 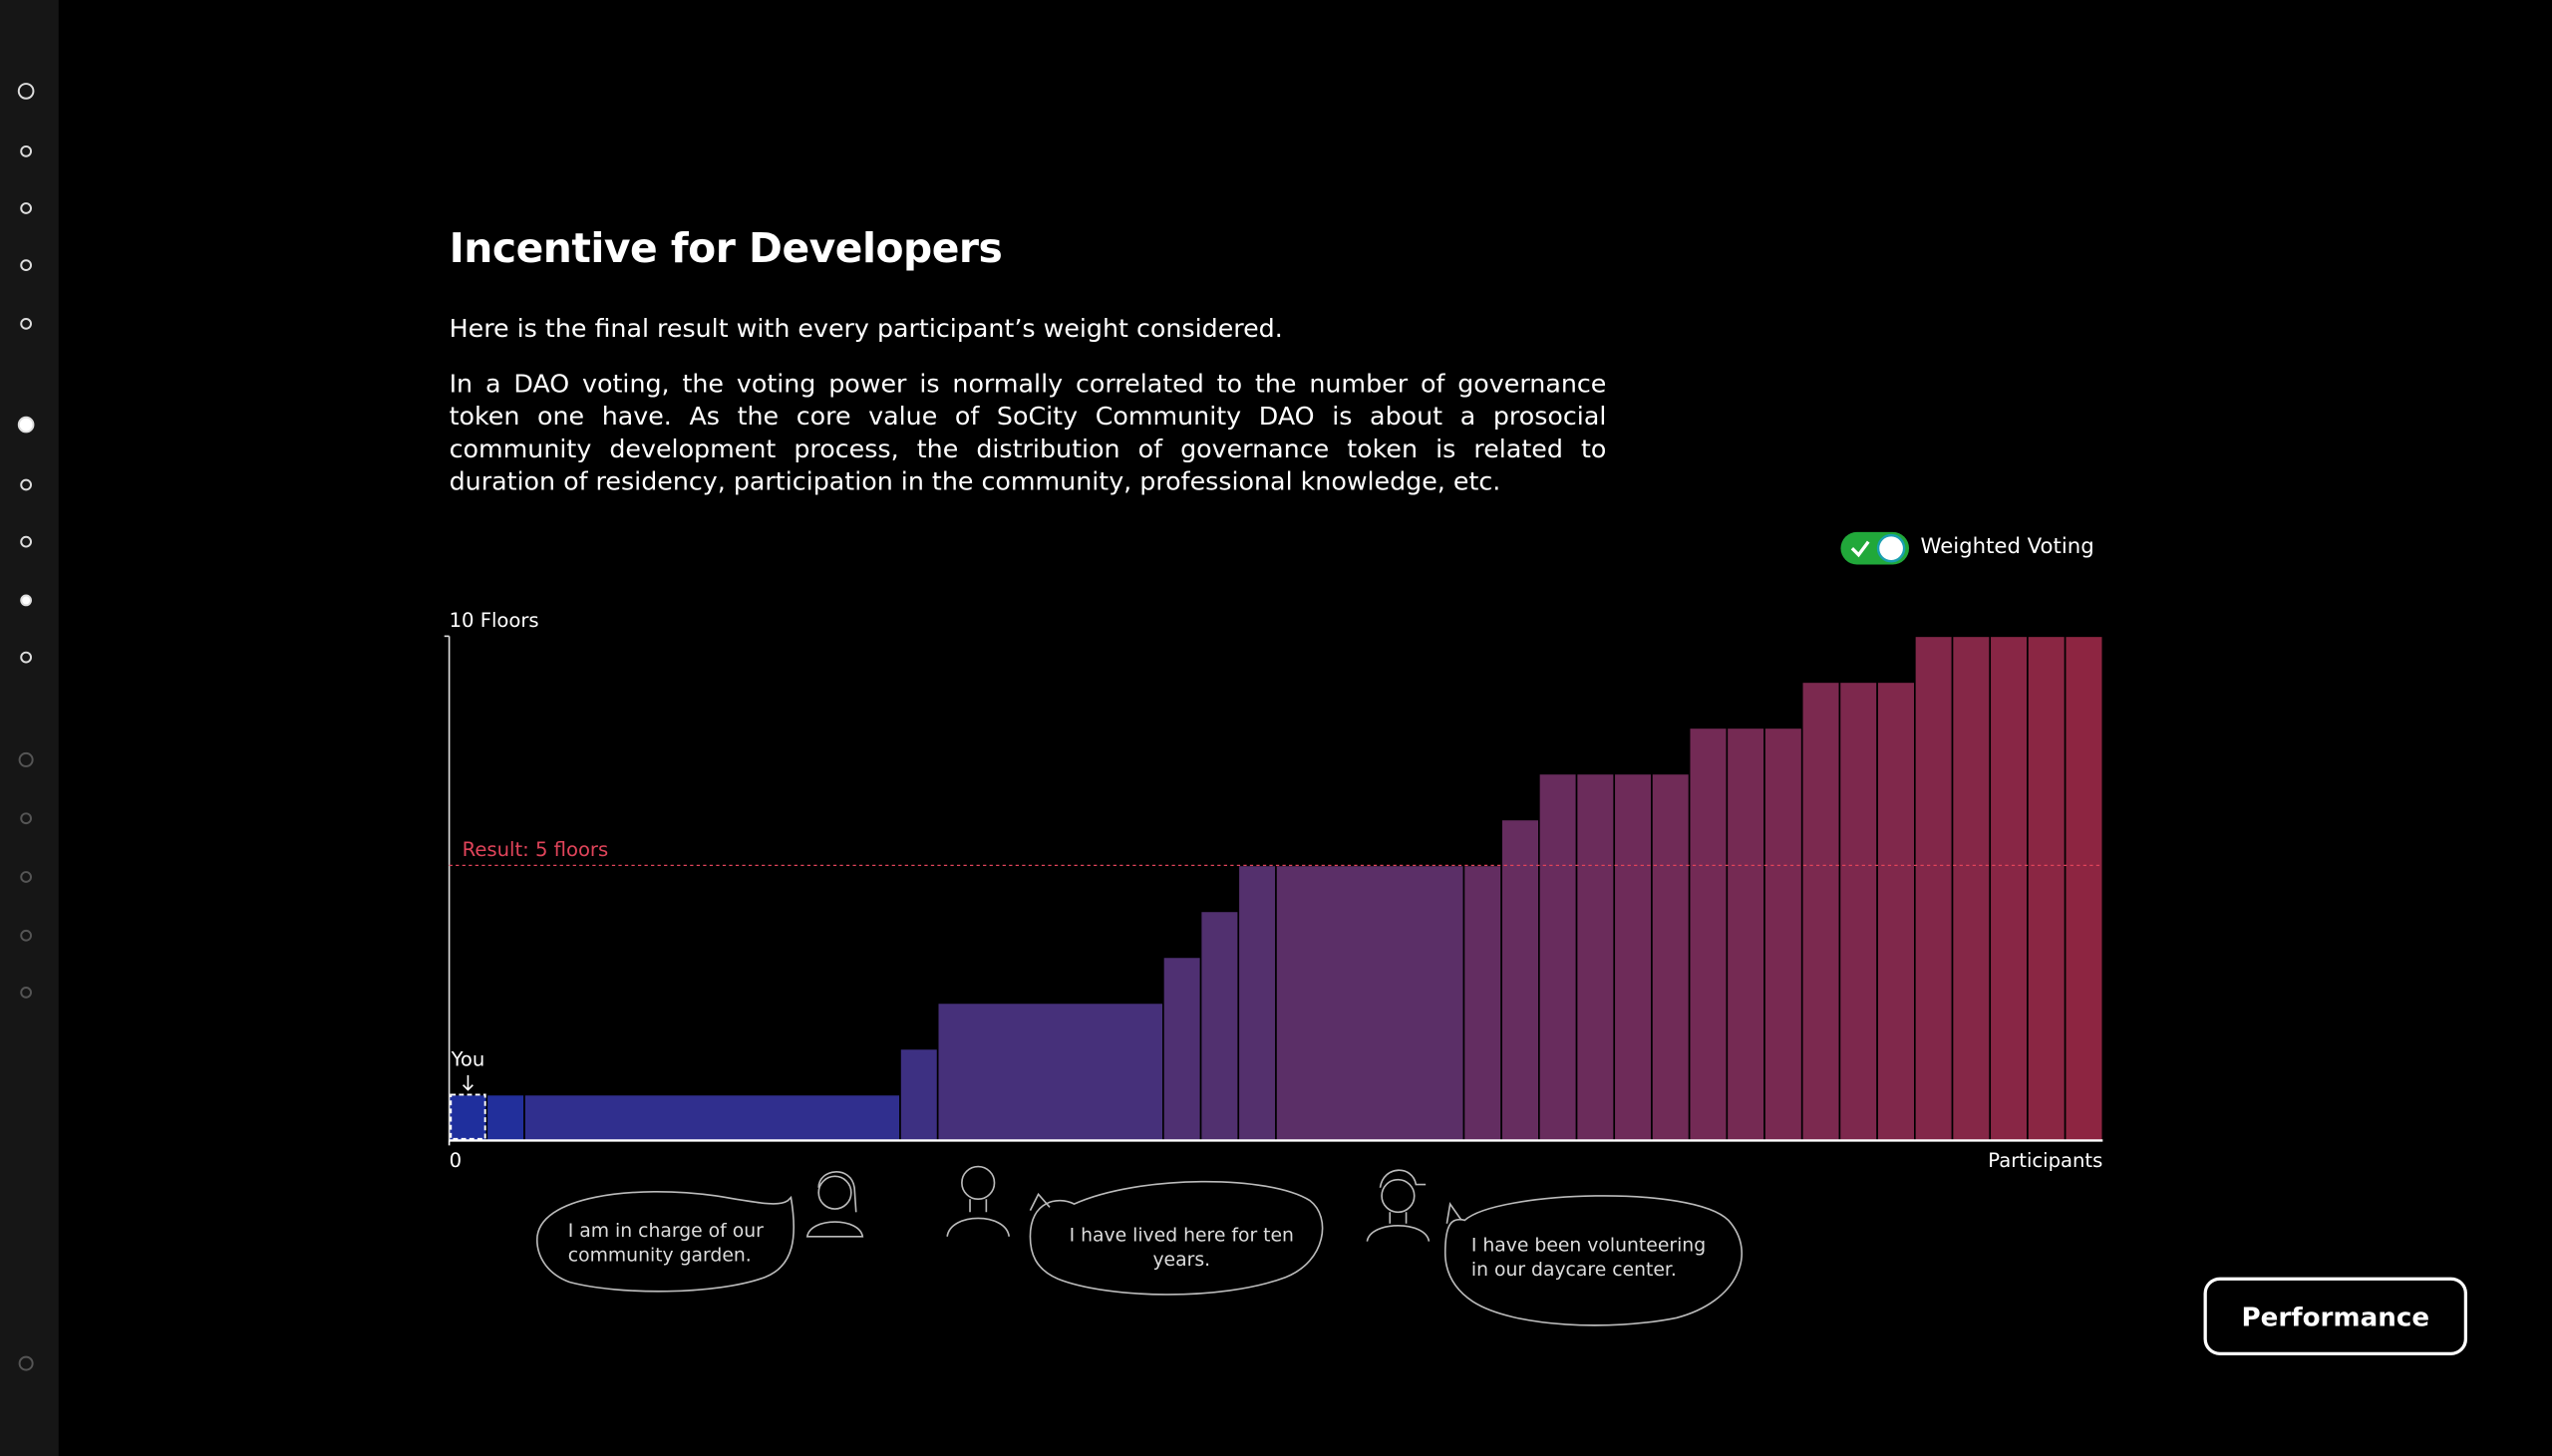 I want to click on page-title: Incentive for Developers, so click(x=726, y=248).